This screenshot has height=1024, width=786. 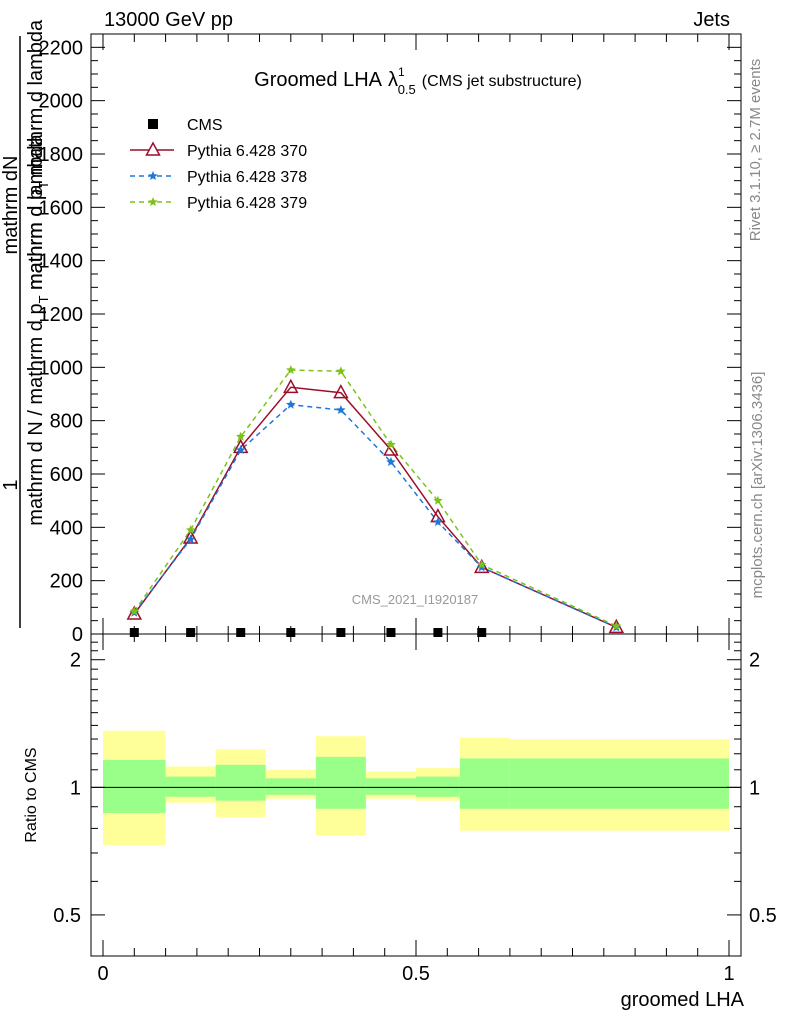 I want to click on legend-label: Pythia 6.428 370, so click(x=247, y=151).